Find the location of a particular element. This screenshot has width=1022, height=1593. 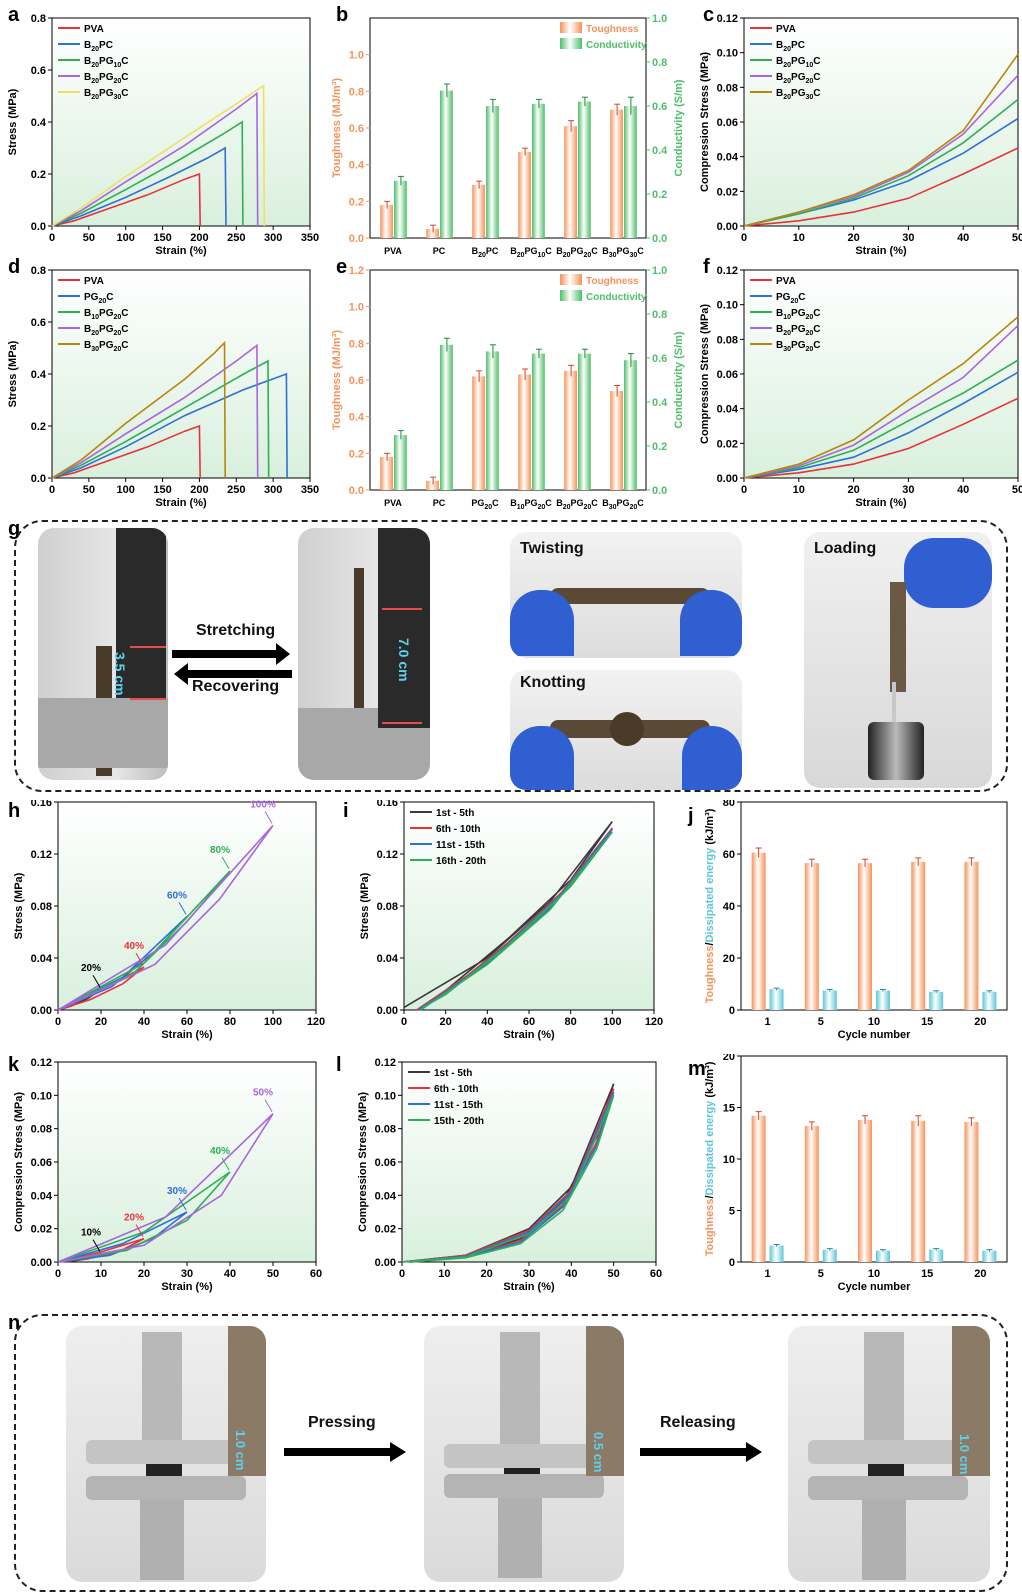

ruler-label-before: 3.5 cm is located at coordinates (120, 674).